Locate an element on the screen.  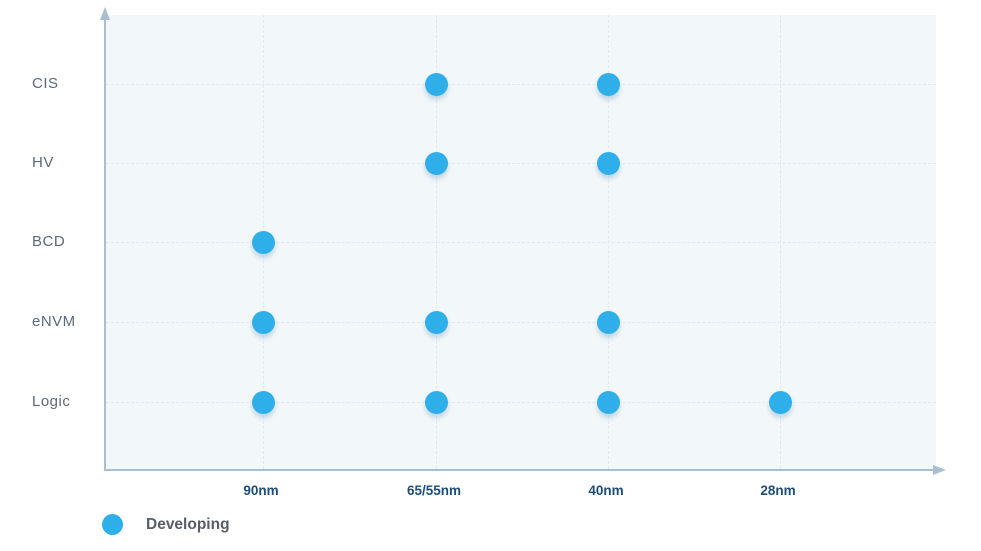
data-point-envm-90nm is located at coordinates (263, 322).